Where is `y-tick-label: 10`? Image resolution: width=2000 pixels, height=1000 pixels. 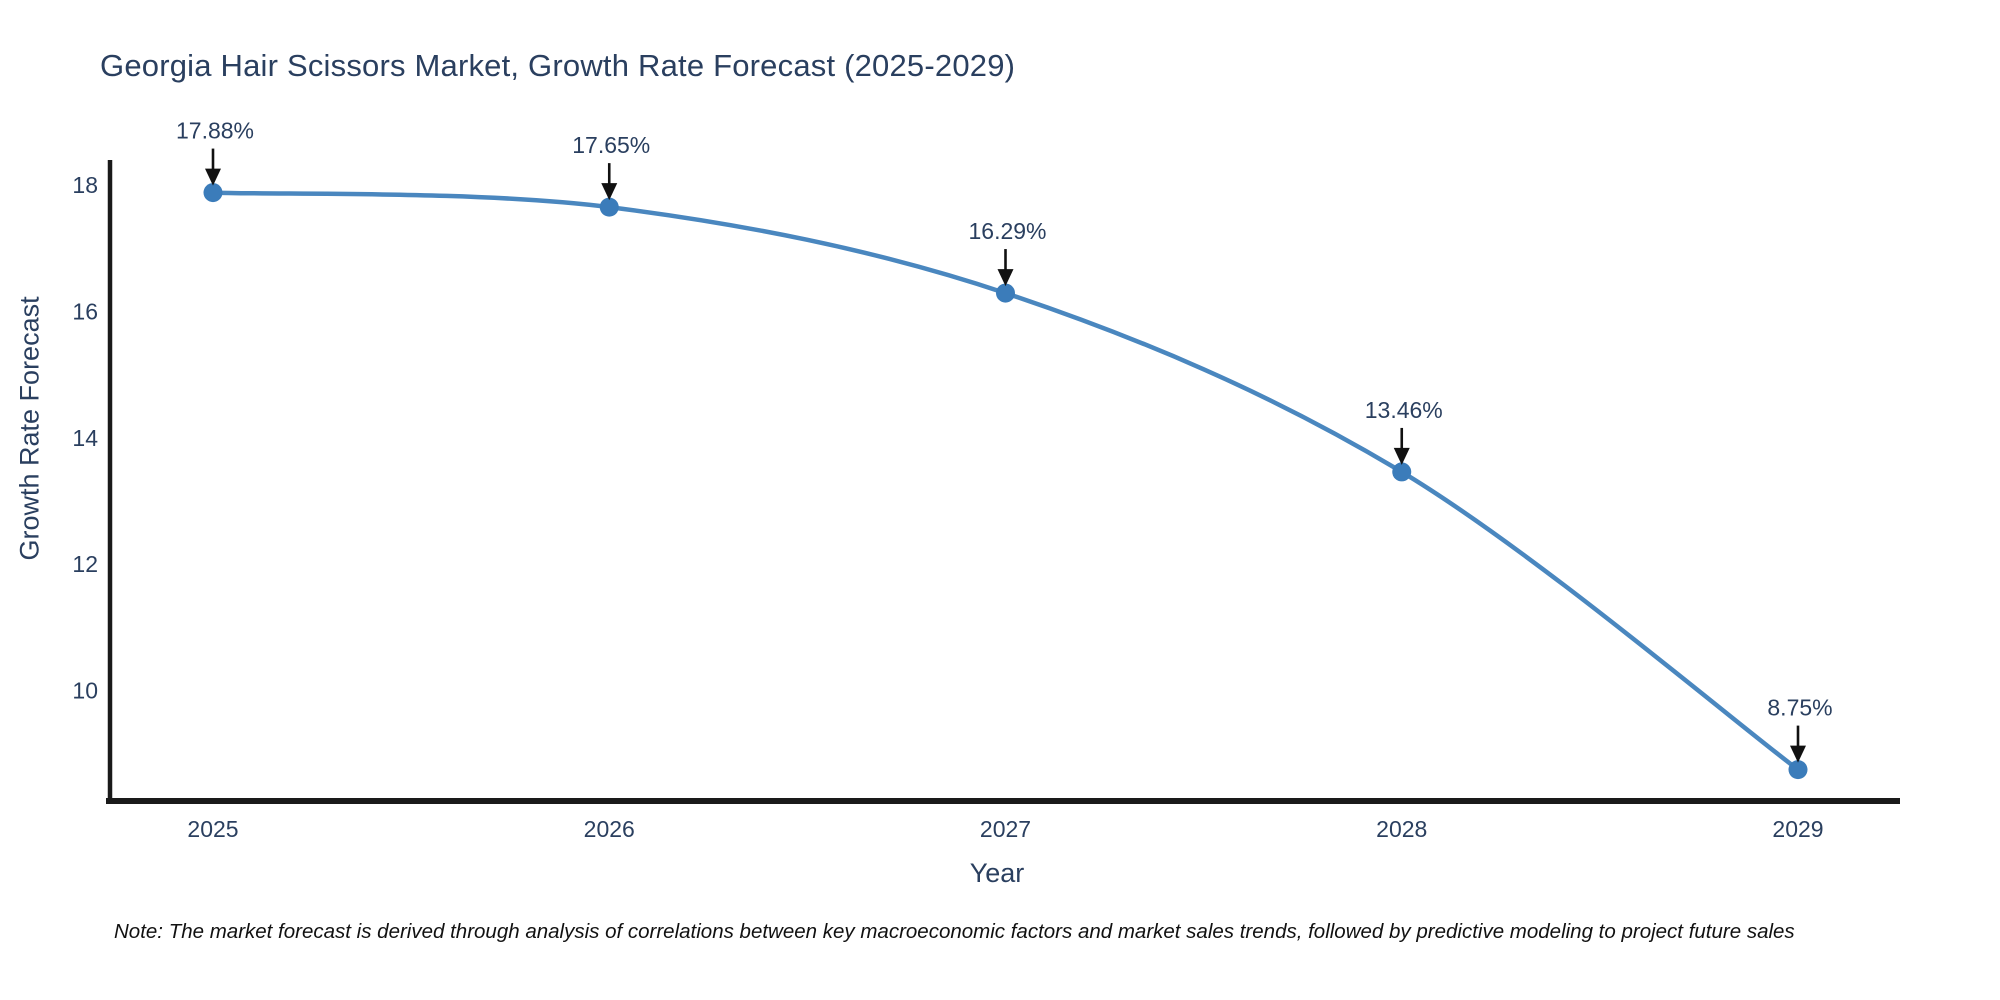
y-tick-label: 10 is located at coordinates (85, 691).